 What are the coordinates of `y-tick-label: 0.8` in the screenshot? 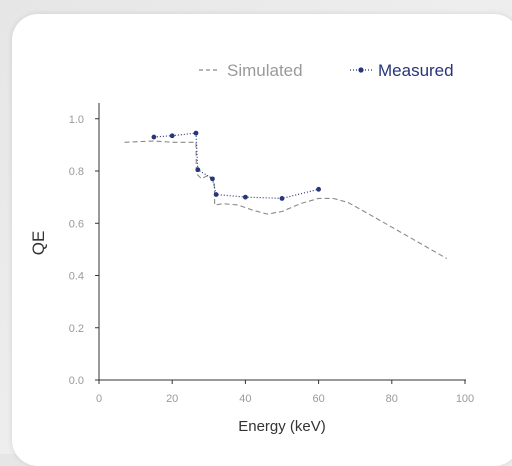 It's located at (76, 172).